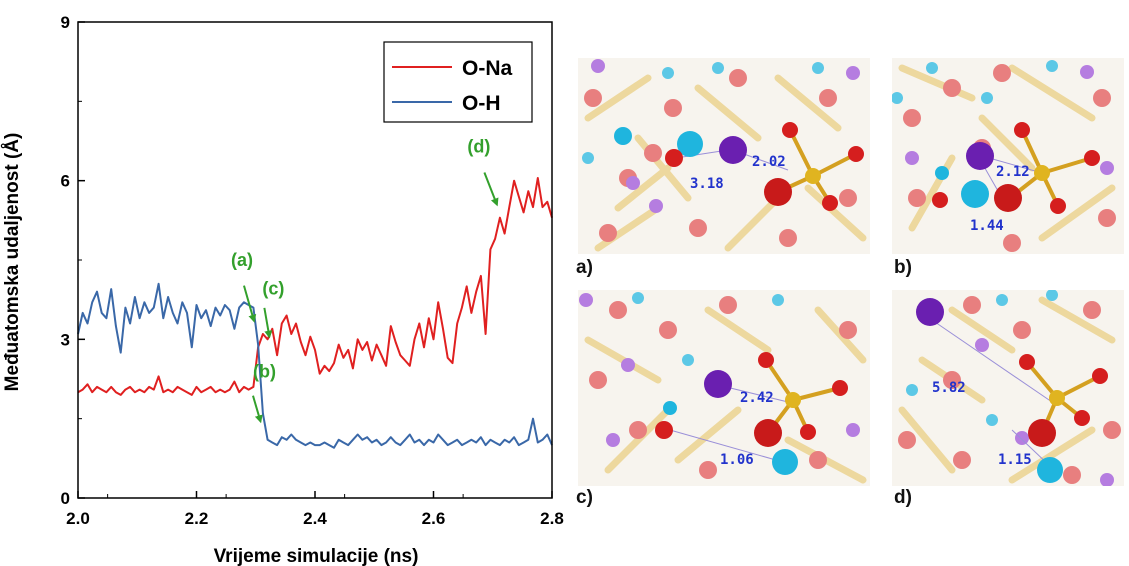  What do you see at coordinates (73, 260) in the screenshot?
I see `y-axis-ticks: 0 3 6 9` at bounding box center [73, 260].